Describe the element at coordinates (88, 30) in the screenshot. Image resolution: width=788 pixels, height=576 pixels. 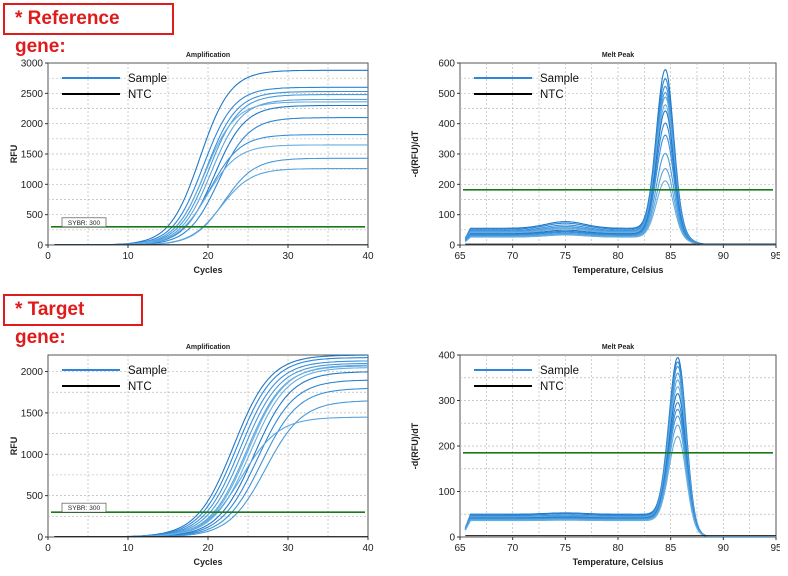
I see `reference-gene-label: * Reference gene:` at that location.